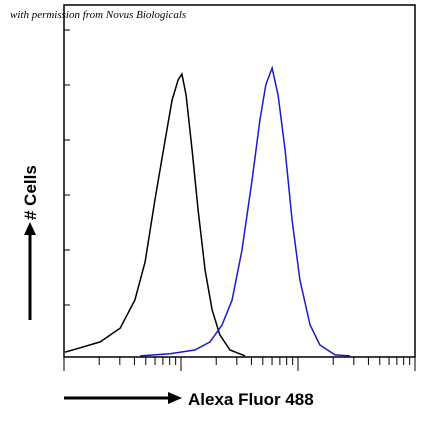 The image size is (422, 428). What do you see at coordinates (30, 228) in the screenshot?
I see `y-arrow-head` at bounding box center [30, 228].